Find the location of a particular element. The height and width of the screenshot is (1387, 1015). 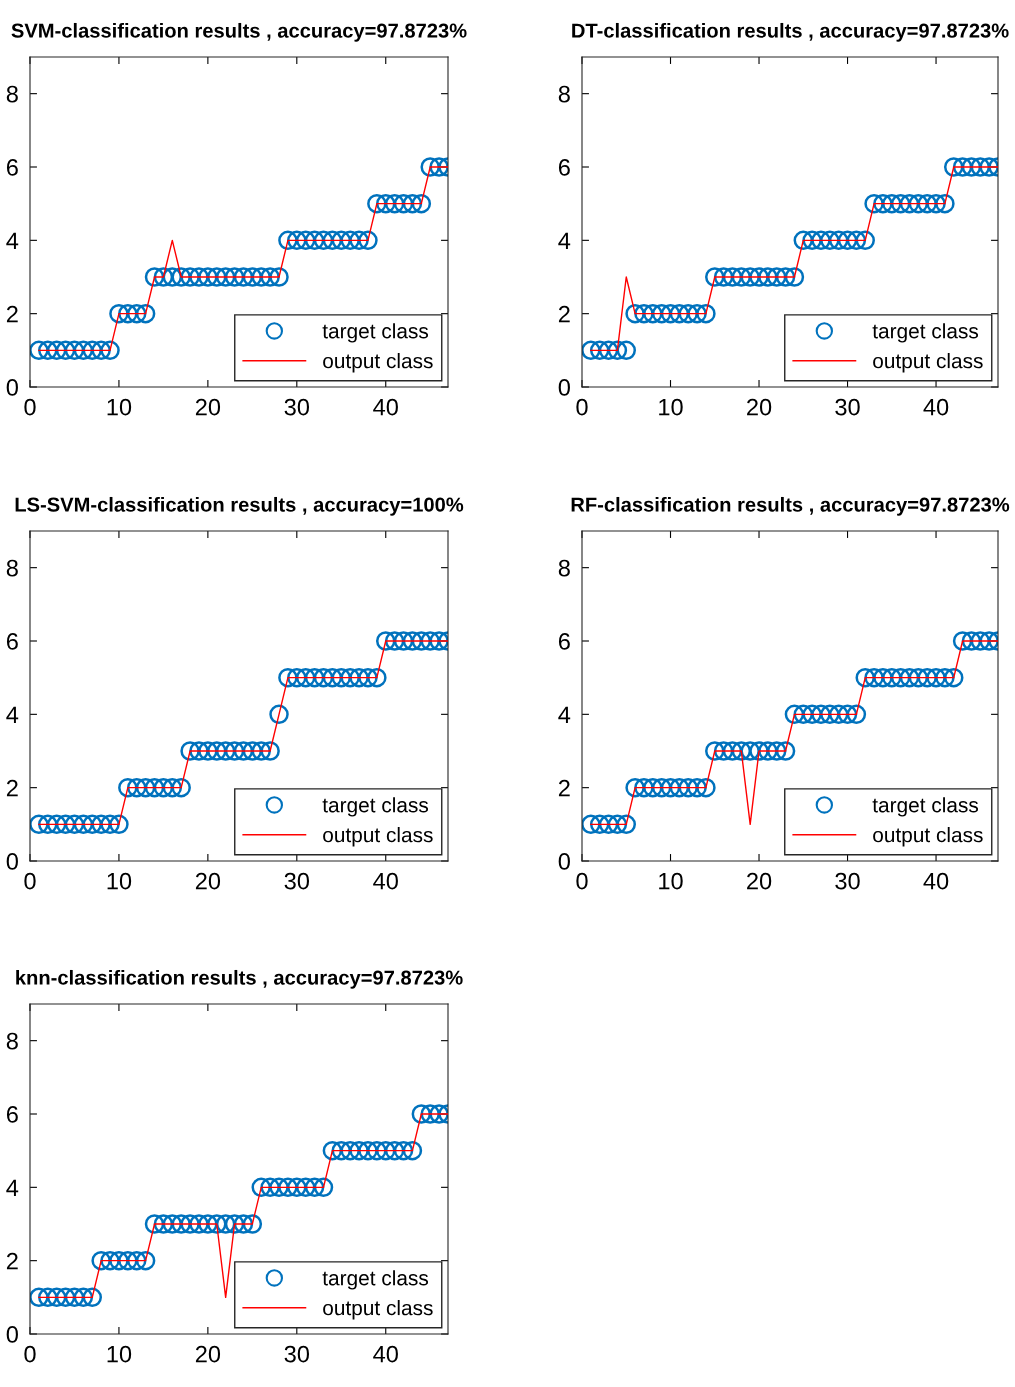

chart-title: knn-classification results , accuracy=97.8723% is located at coordinates (239, 979).